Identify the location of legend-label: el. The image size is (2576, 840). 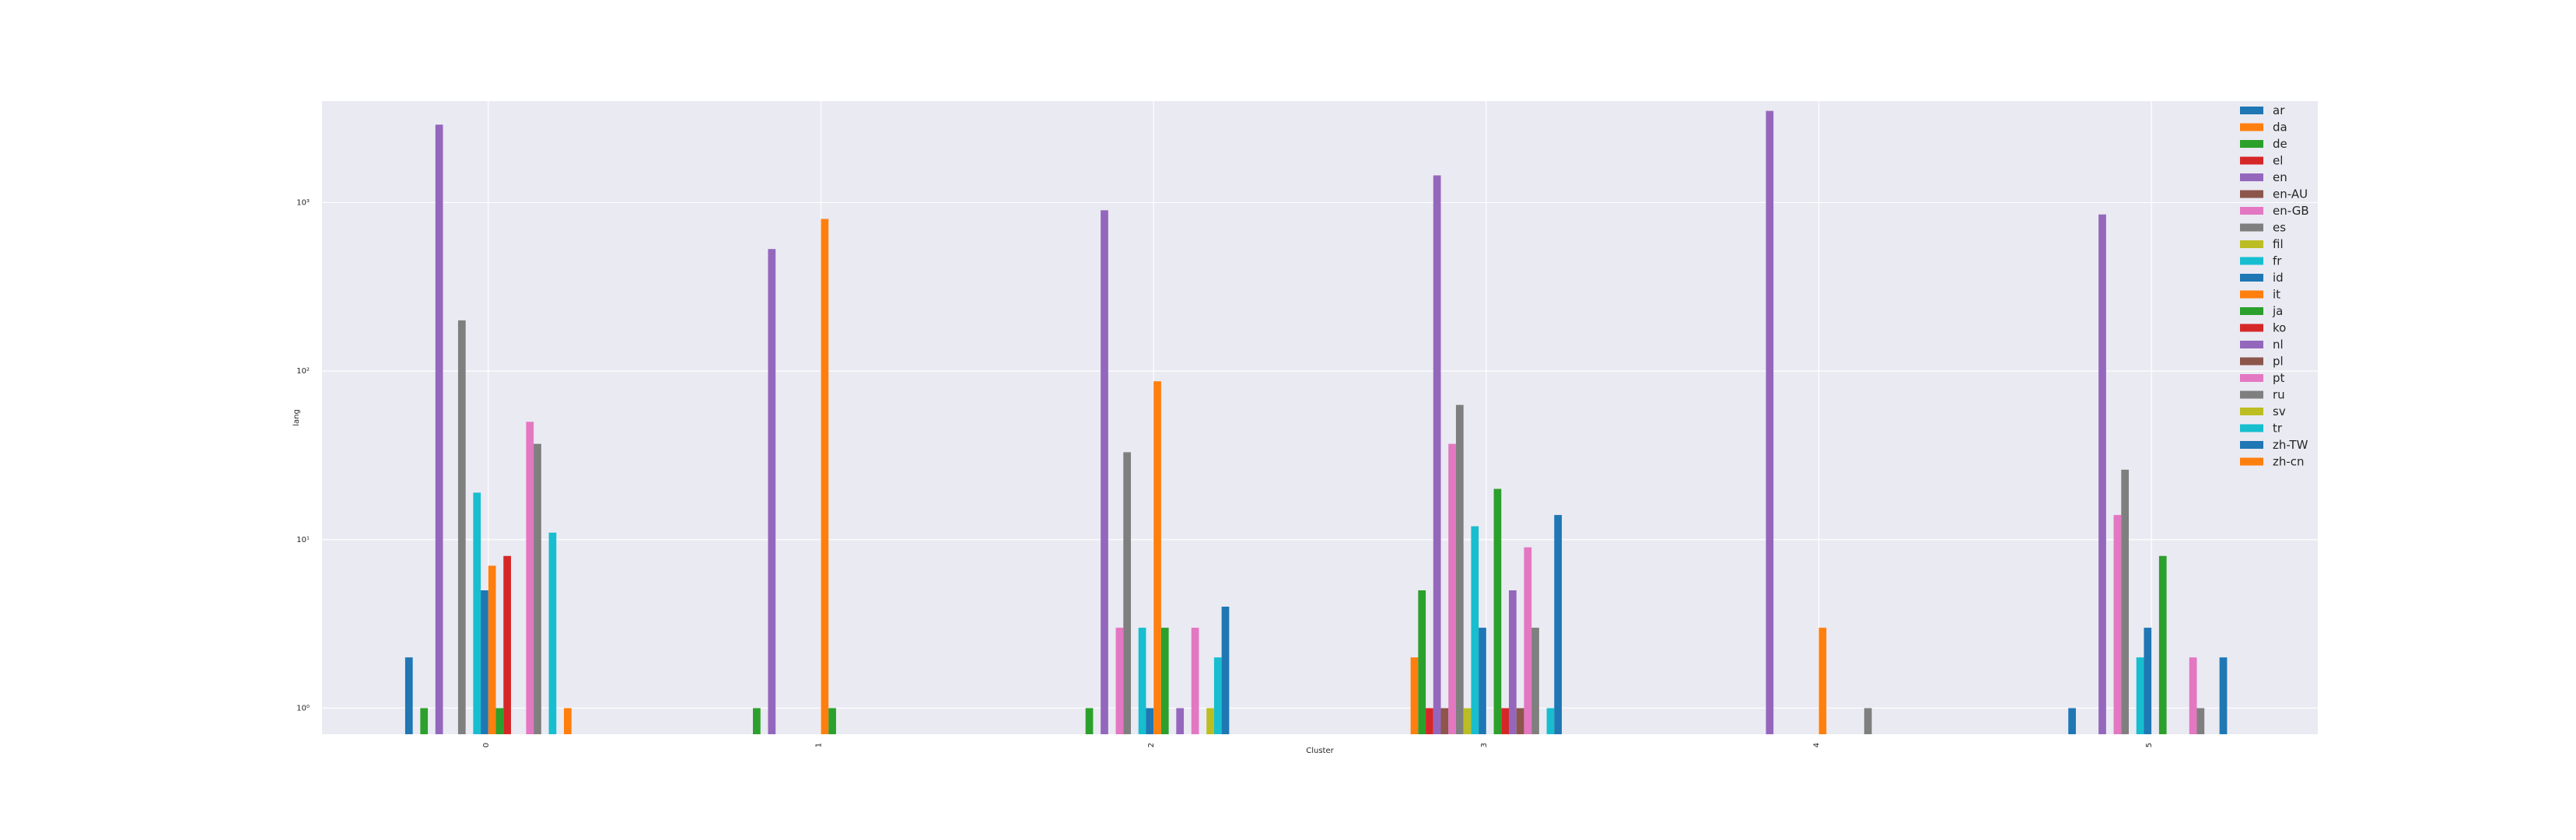
(2278, 161).